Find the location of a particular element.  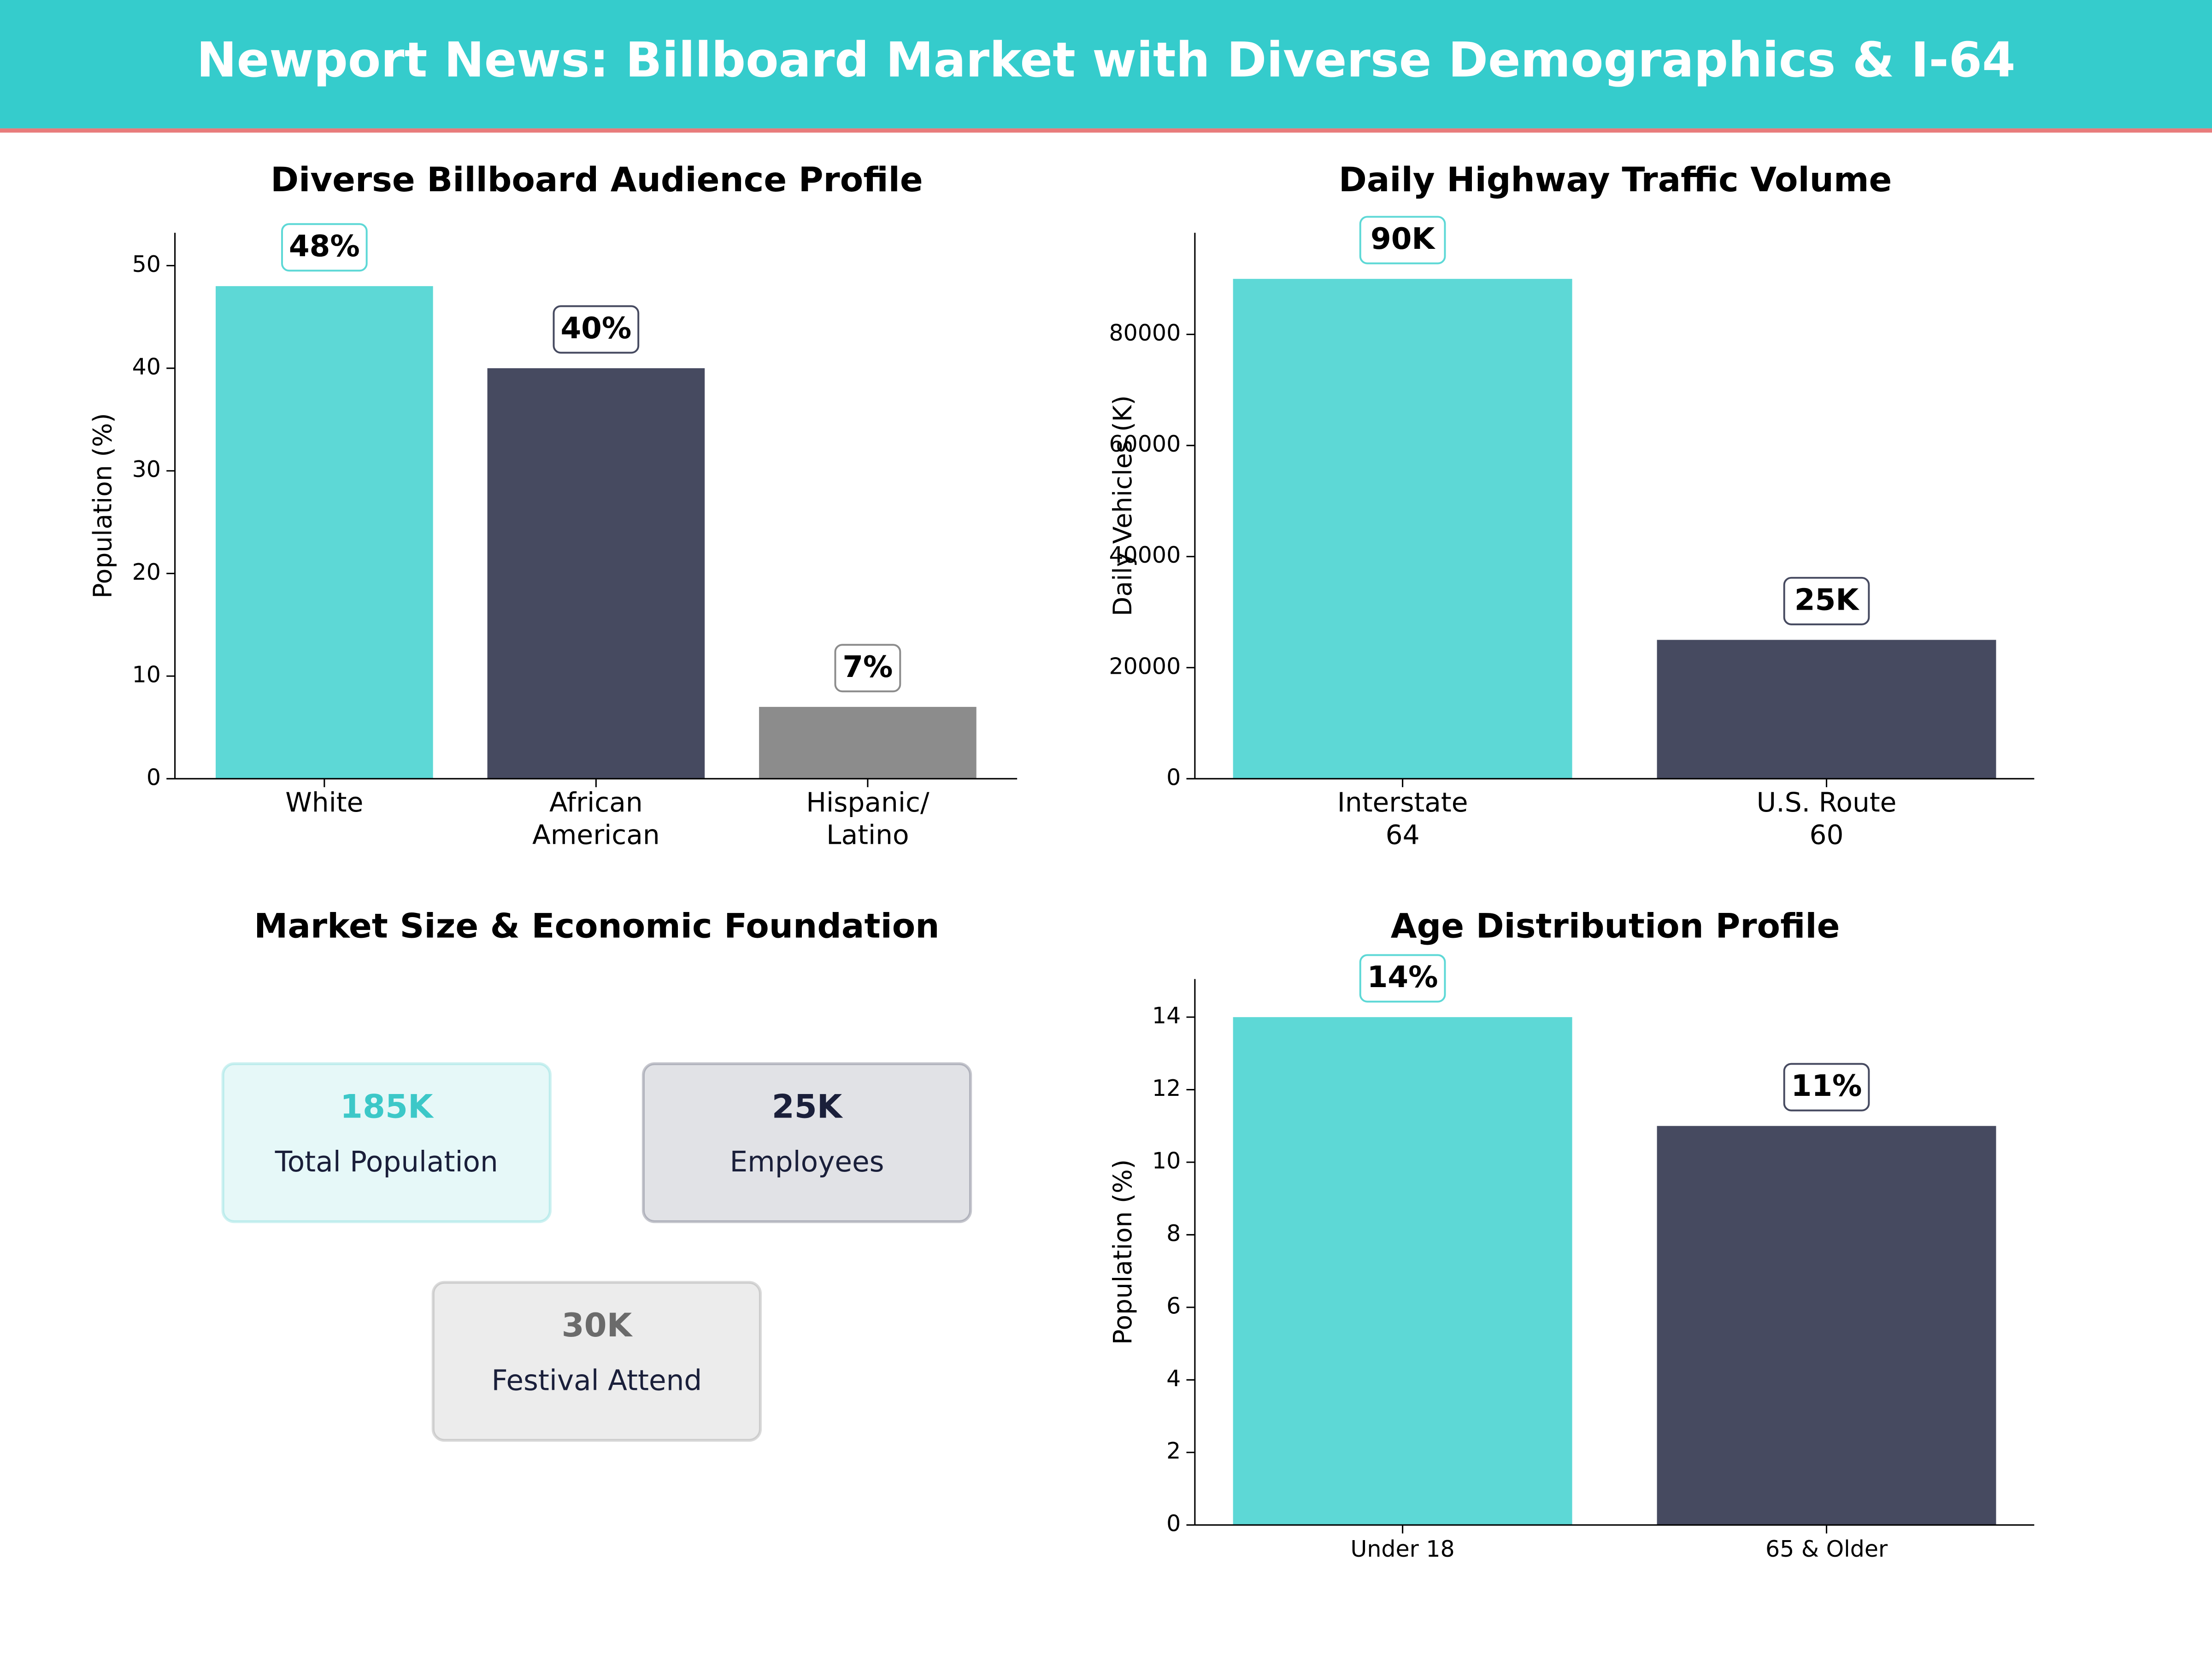

x-tick-label: Interstate 64 is located at coordinates (1402, 818).